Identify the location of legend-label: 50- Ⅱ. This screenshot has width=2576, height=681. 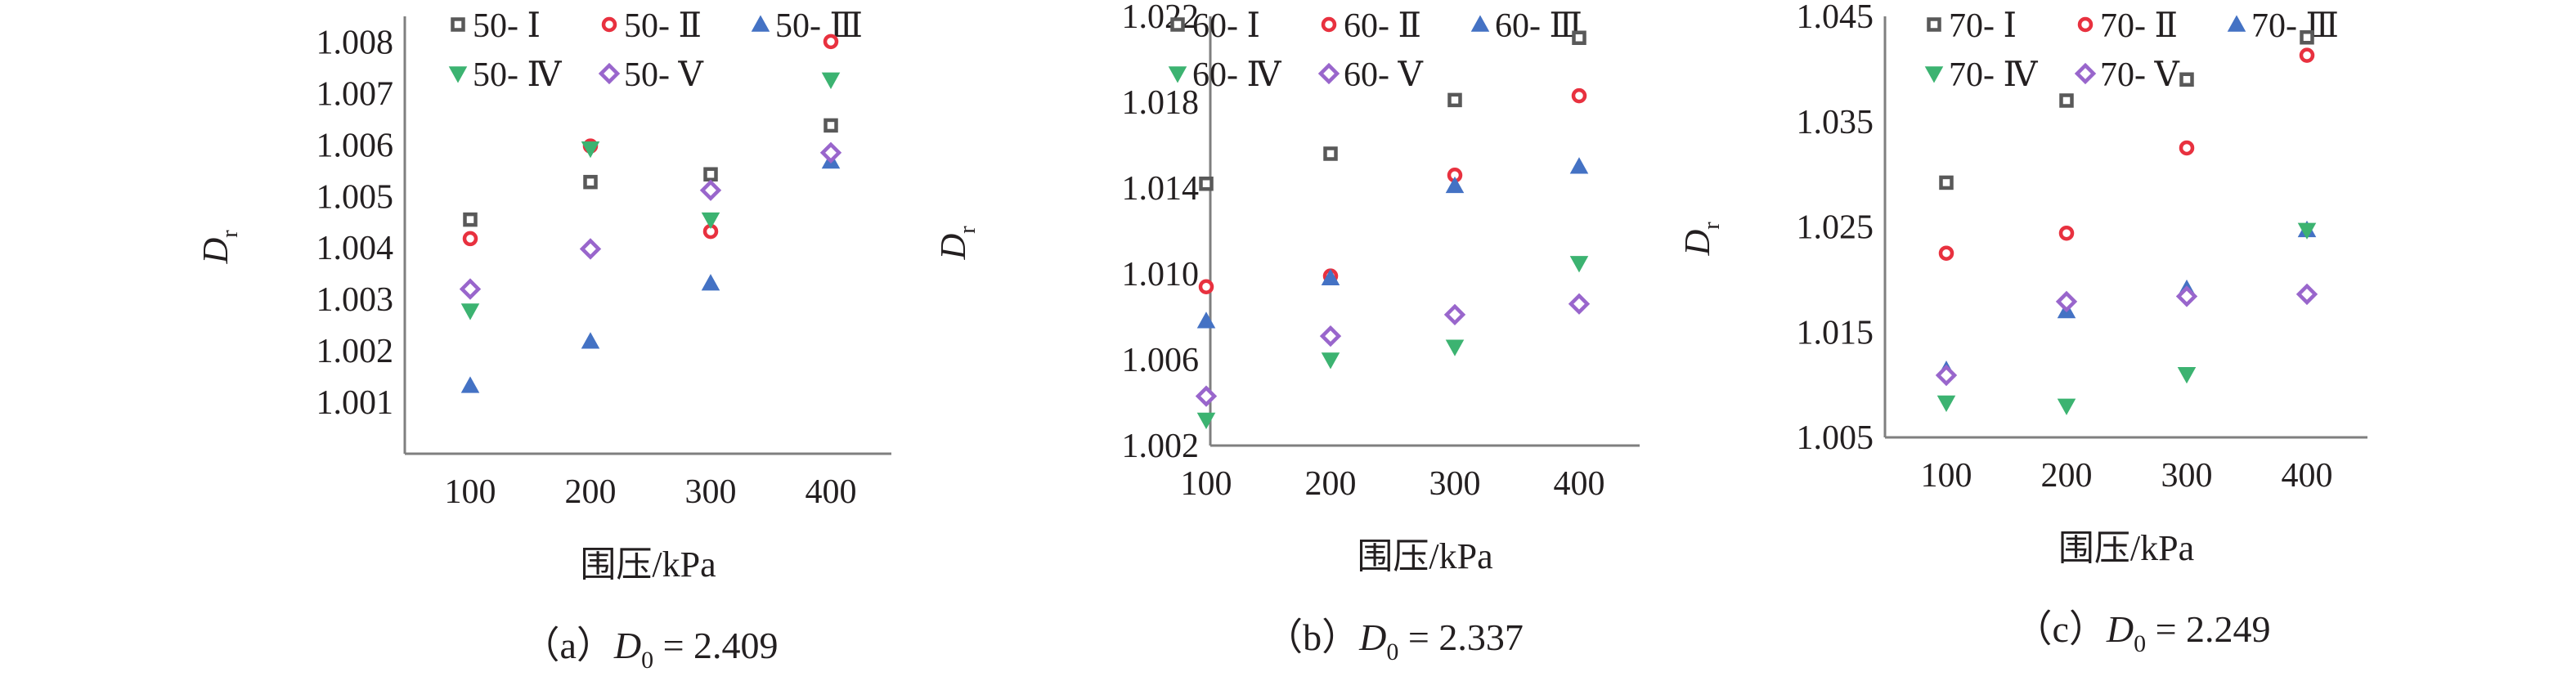
(663, 26).